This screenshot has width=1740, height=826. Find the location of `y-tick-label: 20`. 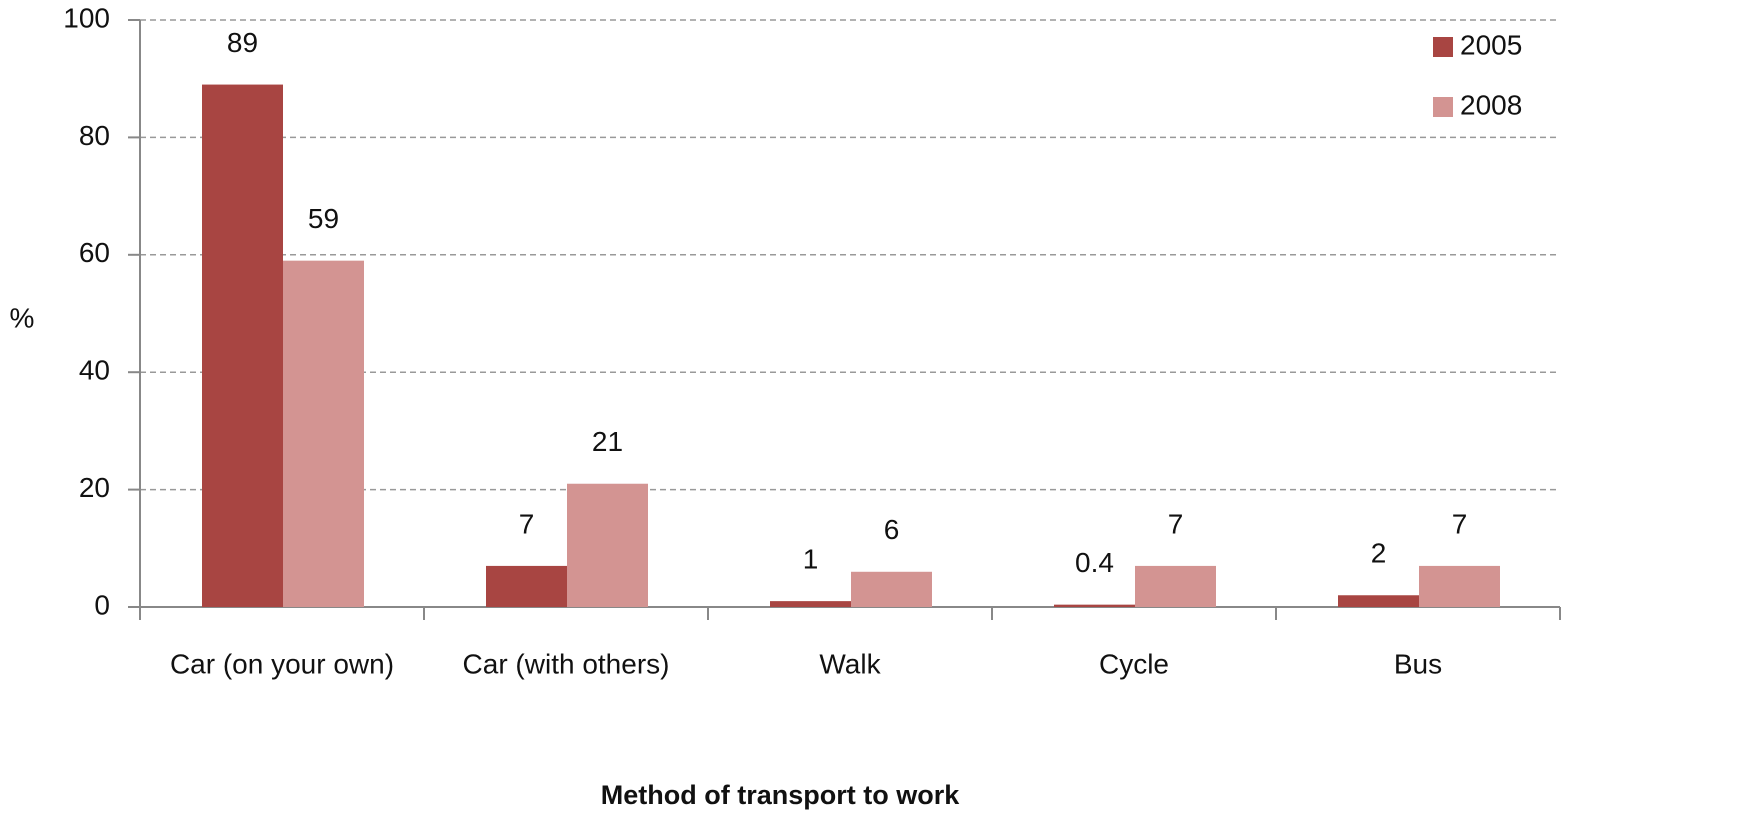

y-tick-label: 20 is located at coordinates (94, 487).